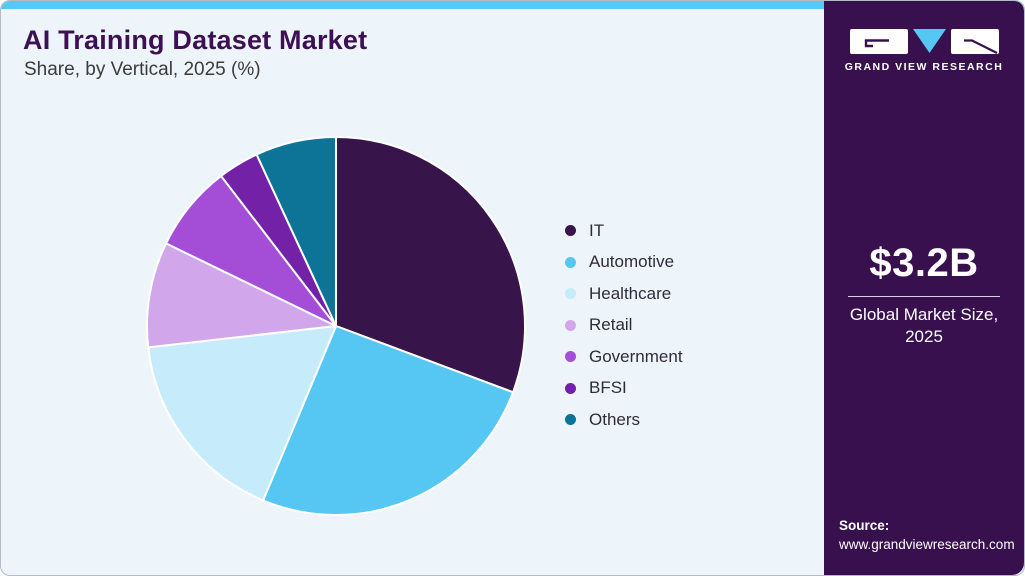 This screenshot has width=1025, height=576. What do you see at coordinates (296, 231) in the screenshot?
I see `pie-slice-others` at bounding box center [296, 231].